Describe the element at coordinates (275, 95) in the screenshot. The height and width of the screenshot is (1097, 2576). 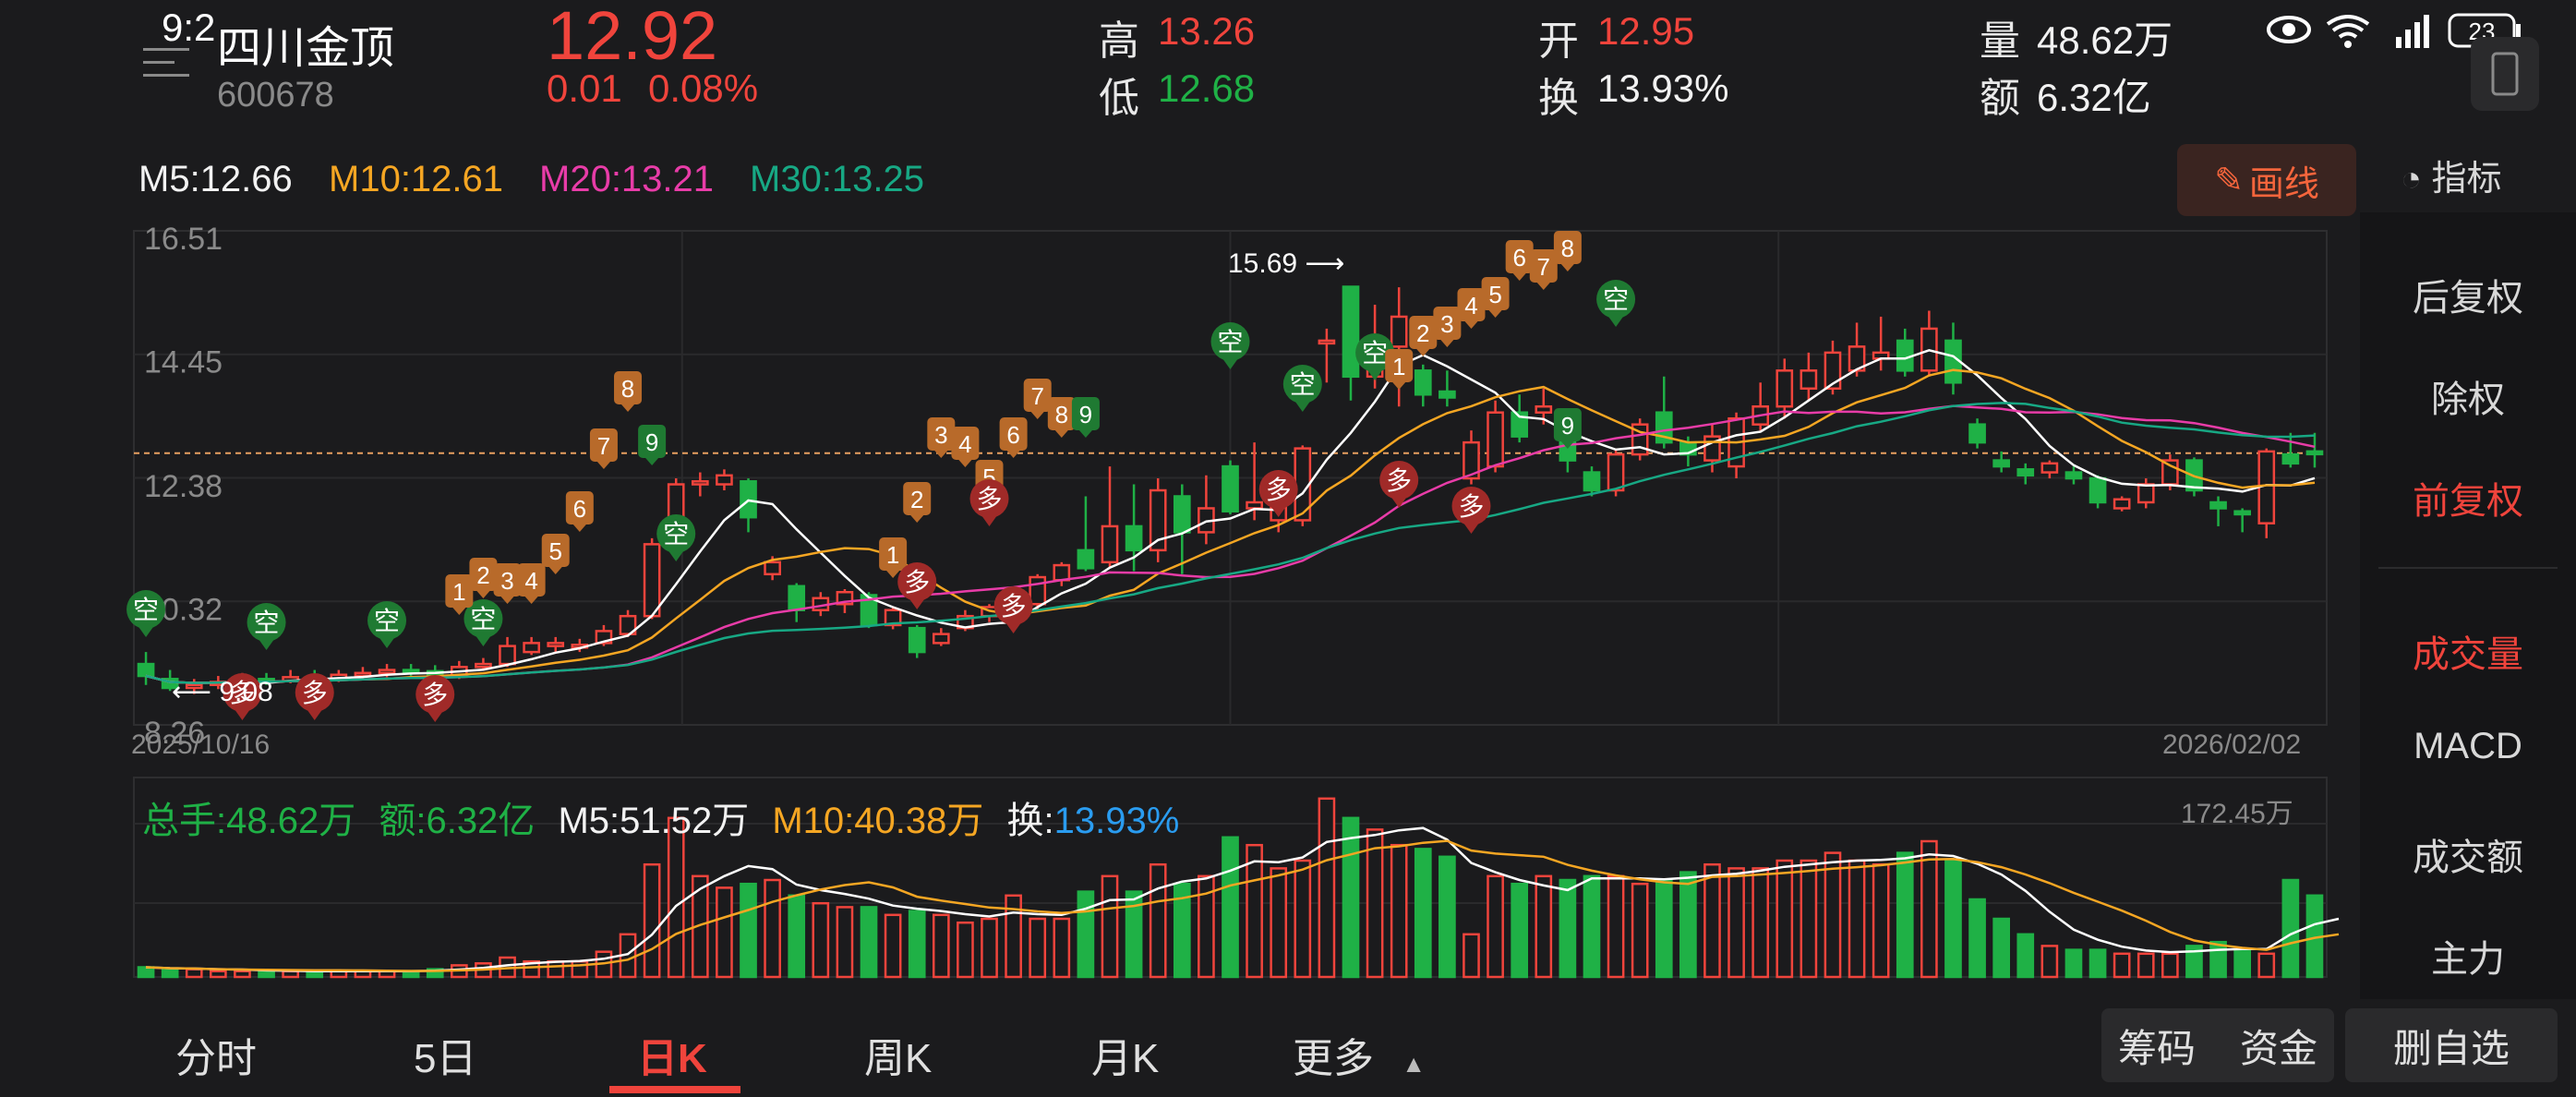
I see `stock-code: 600678` at that location.